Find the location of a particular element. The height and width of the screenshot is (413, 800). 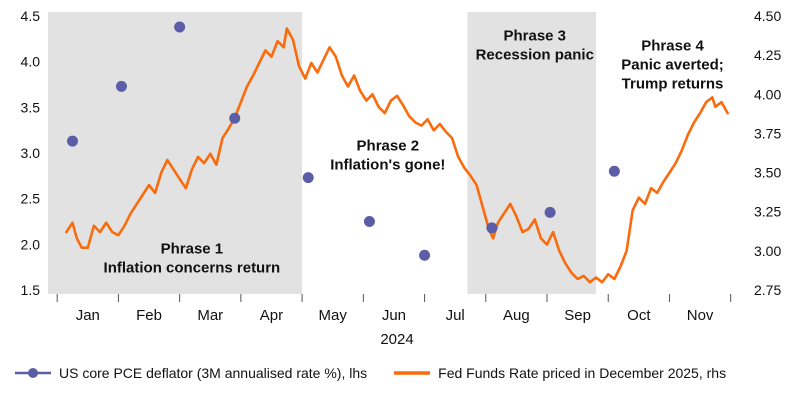

pce-deflator-legend-marker-icon is located at coordinates (33, 373).